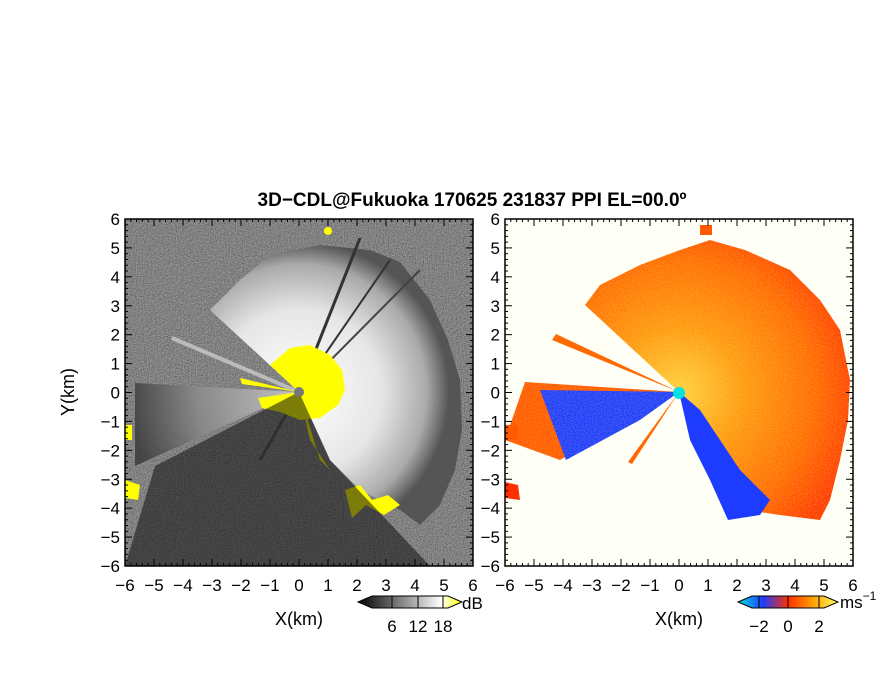 The image size is (880, 680). I want to click on velocity-x-tick-label: 1, so click(707, 585).